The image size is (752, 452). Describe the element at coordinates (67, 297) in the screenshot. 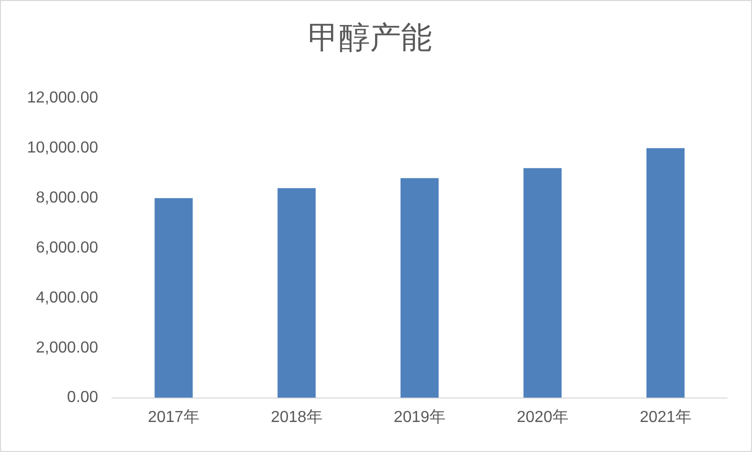

I see `y-tick-label: 4,000.00` at that location.